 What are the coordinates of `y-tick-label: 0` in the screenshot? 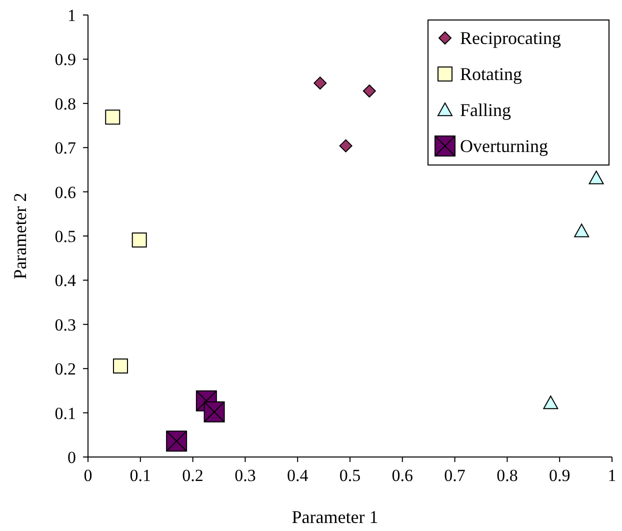 It's located at (72, 457).